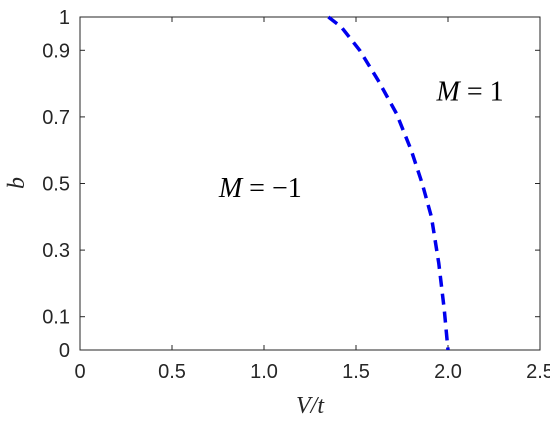  I want to click on region-label: M = −1, so click(260, 188).